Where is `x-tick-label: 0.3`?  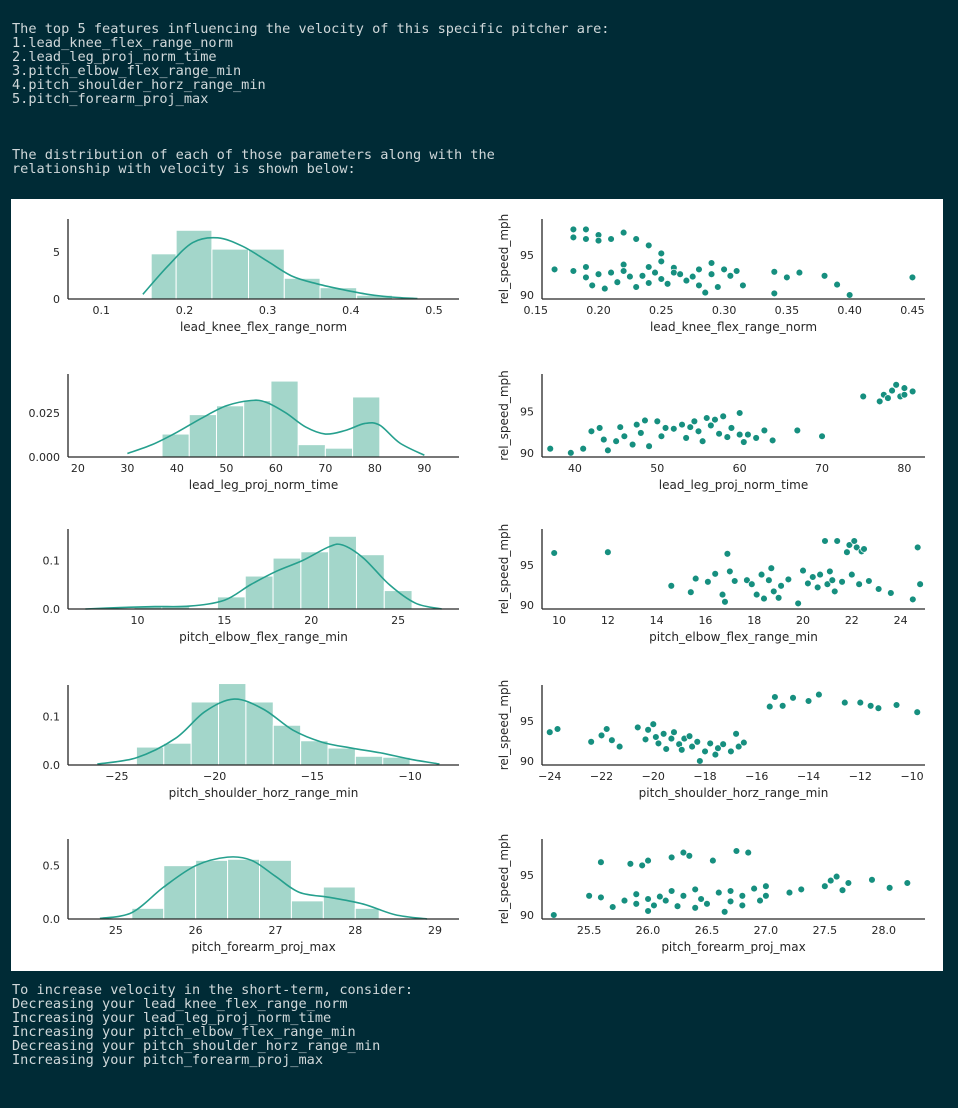 x-tick-label: 0.3 is located at coordinates (268, 310).